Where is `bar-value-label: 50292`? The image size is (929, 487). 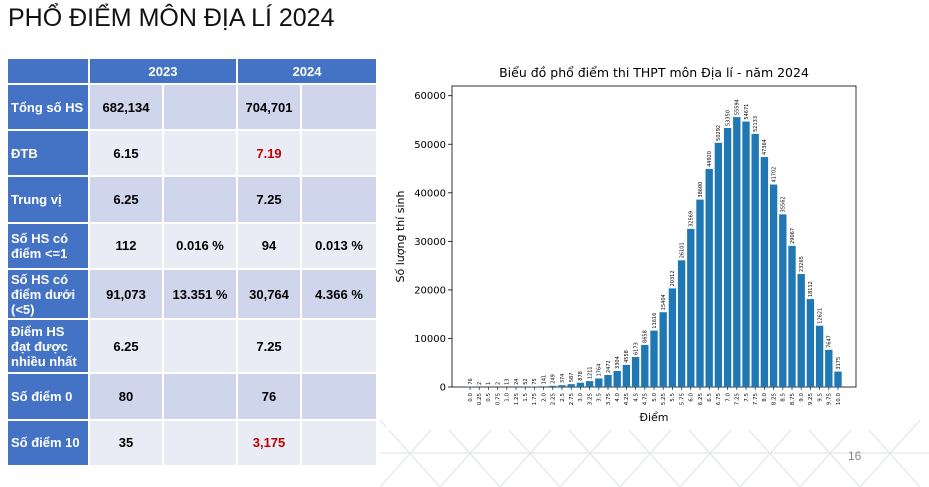 bar-value-label: 50292 is located at coordinates (719, 133).